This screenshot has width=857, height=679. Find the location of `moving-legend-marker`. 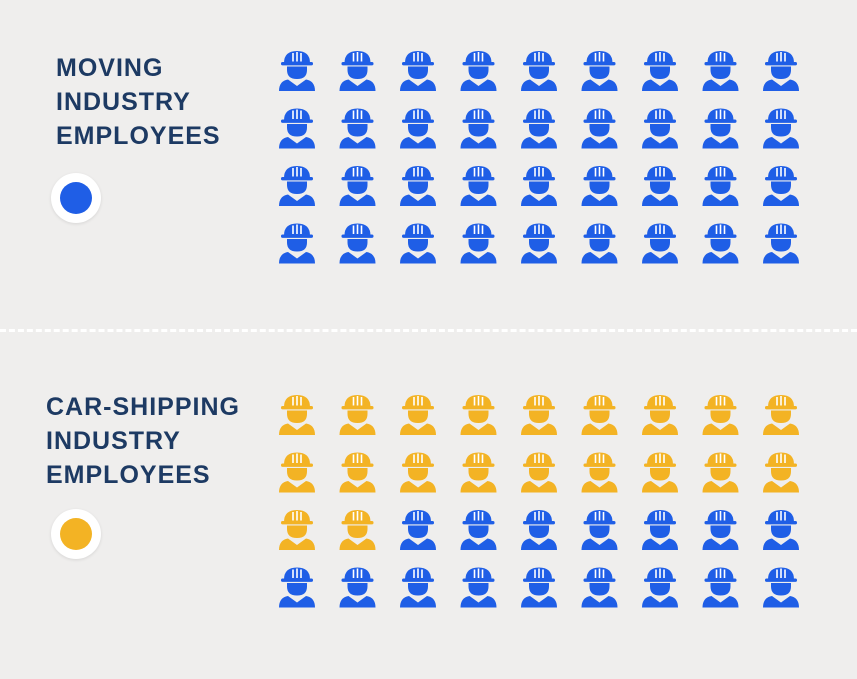

moving-legend-marker is located at coordinates (76, 198).